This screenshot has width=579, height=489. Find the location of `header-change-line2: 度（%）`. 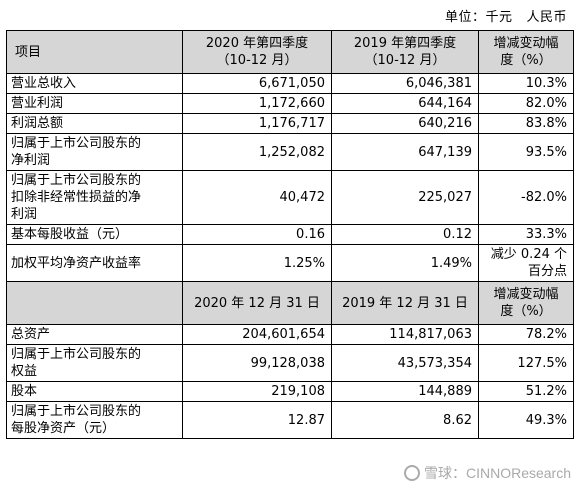

header-change-line2: 度（%） is located at coordinates (526, 60).